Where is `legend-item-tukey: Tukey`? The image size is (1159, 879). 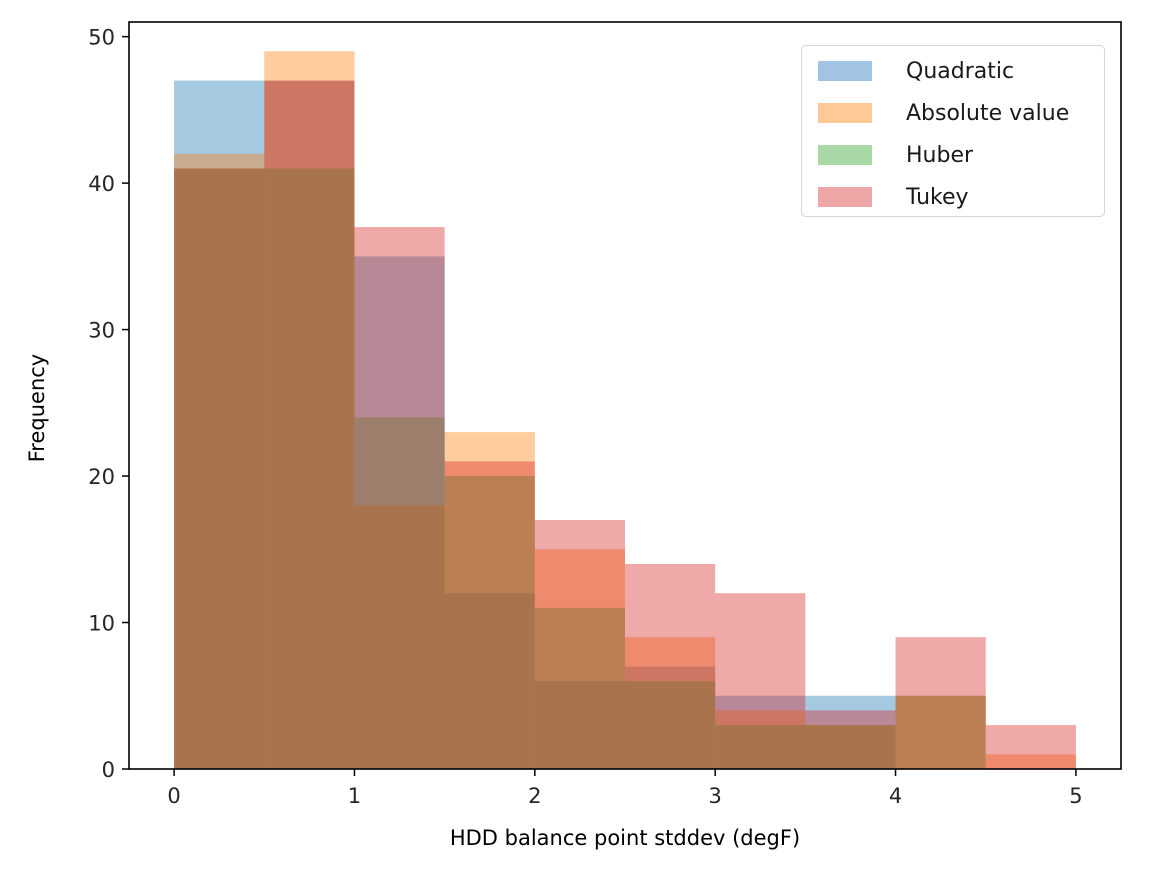 legend-item-tukey: Tukey is located at coordinates (893, 197).